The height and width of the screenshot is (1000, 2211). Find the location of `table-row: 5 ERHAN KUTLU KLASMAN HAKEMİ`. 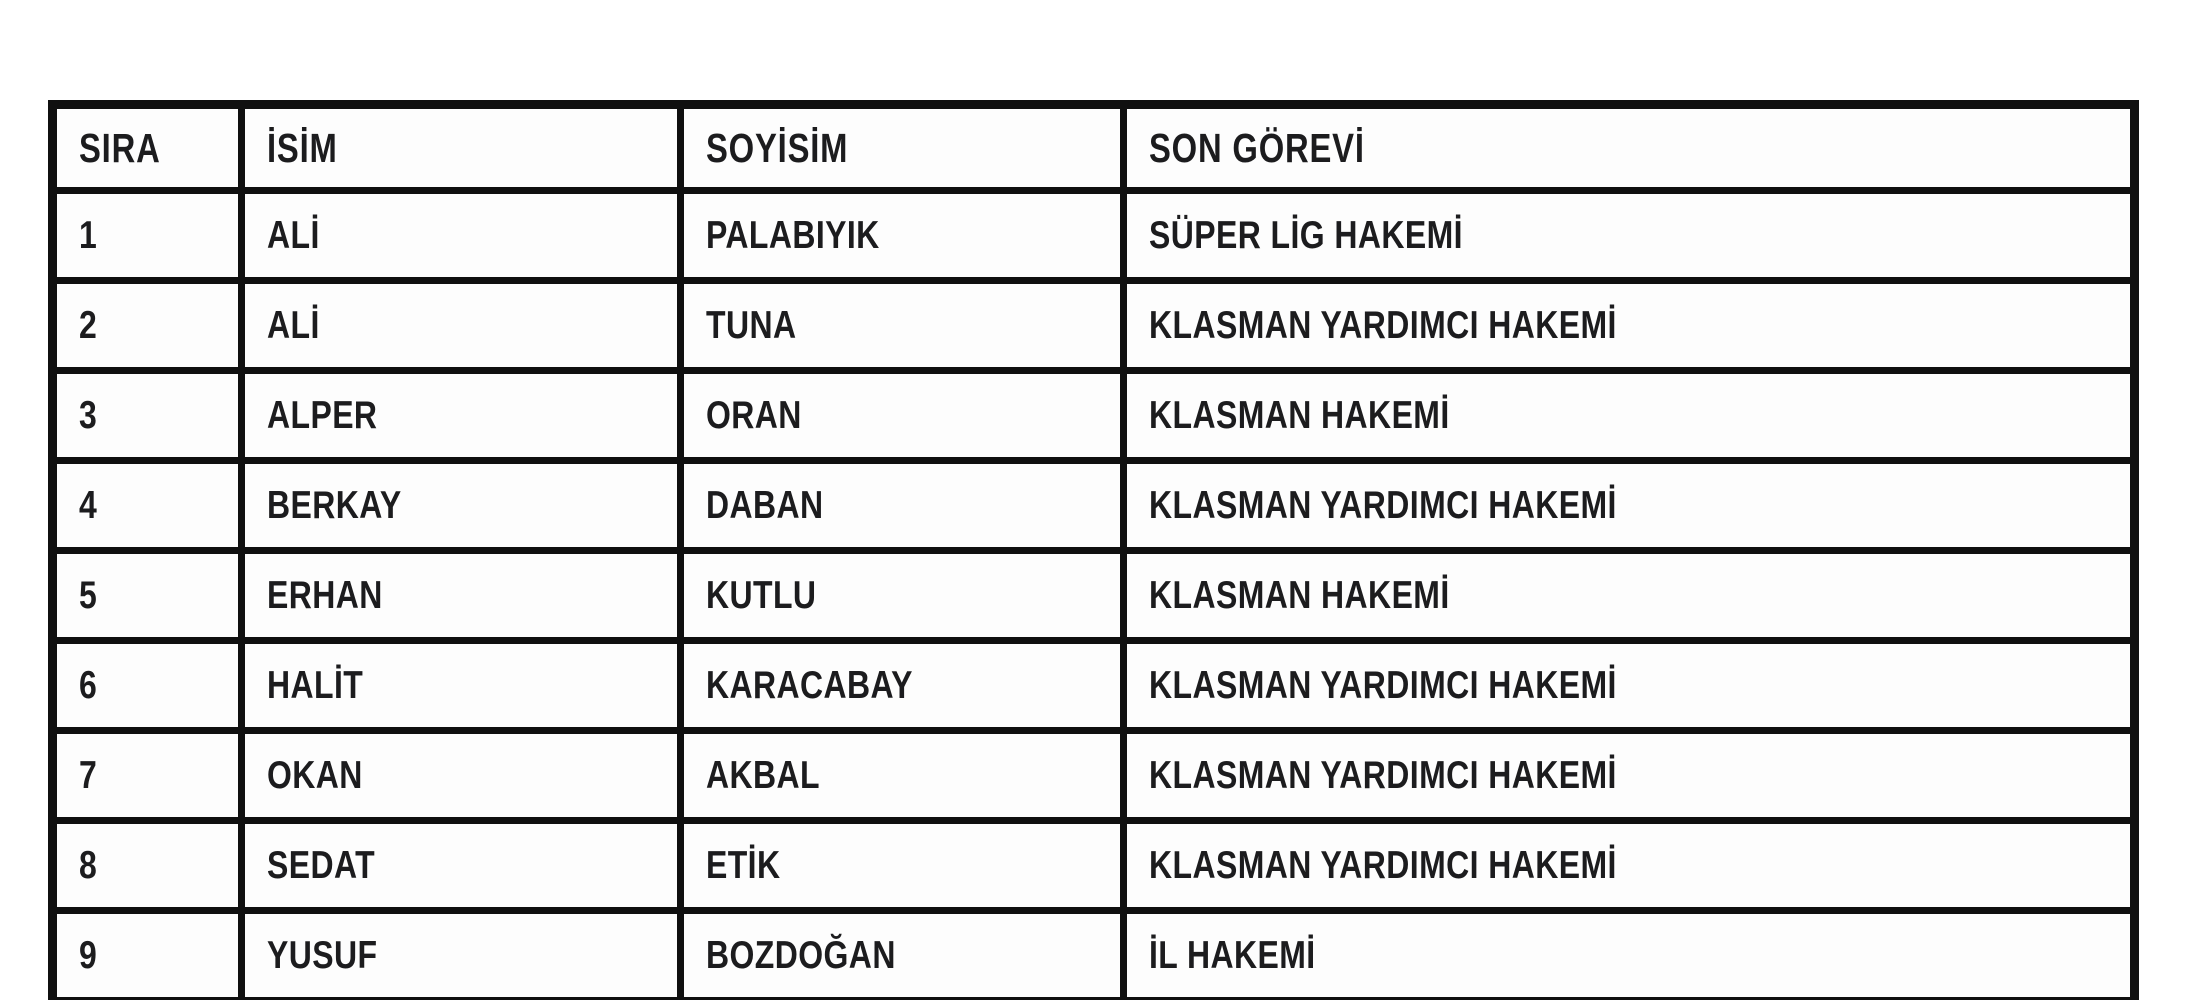

table-row: 5 ERHAN KUTLU KLASMAN HAKEMİ is located at coordinates (1093, 595).